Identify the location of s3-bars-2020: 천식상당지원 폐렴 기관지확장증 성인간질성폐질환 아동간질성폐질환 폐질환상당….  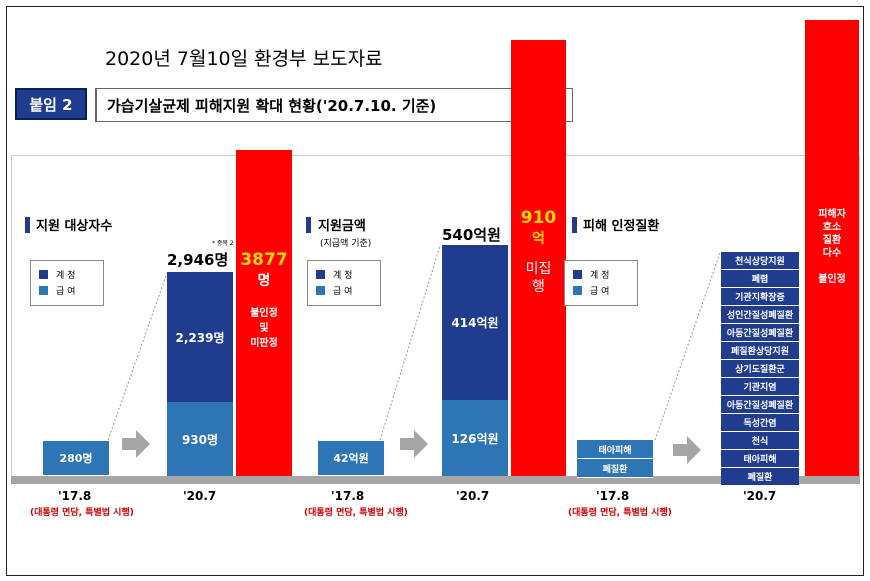
(760, 369).